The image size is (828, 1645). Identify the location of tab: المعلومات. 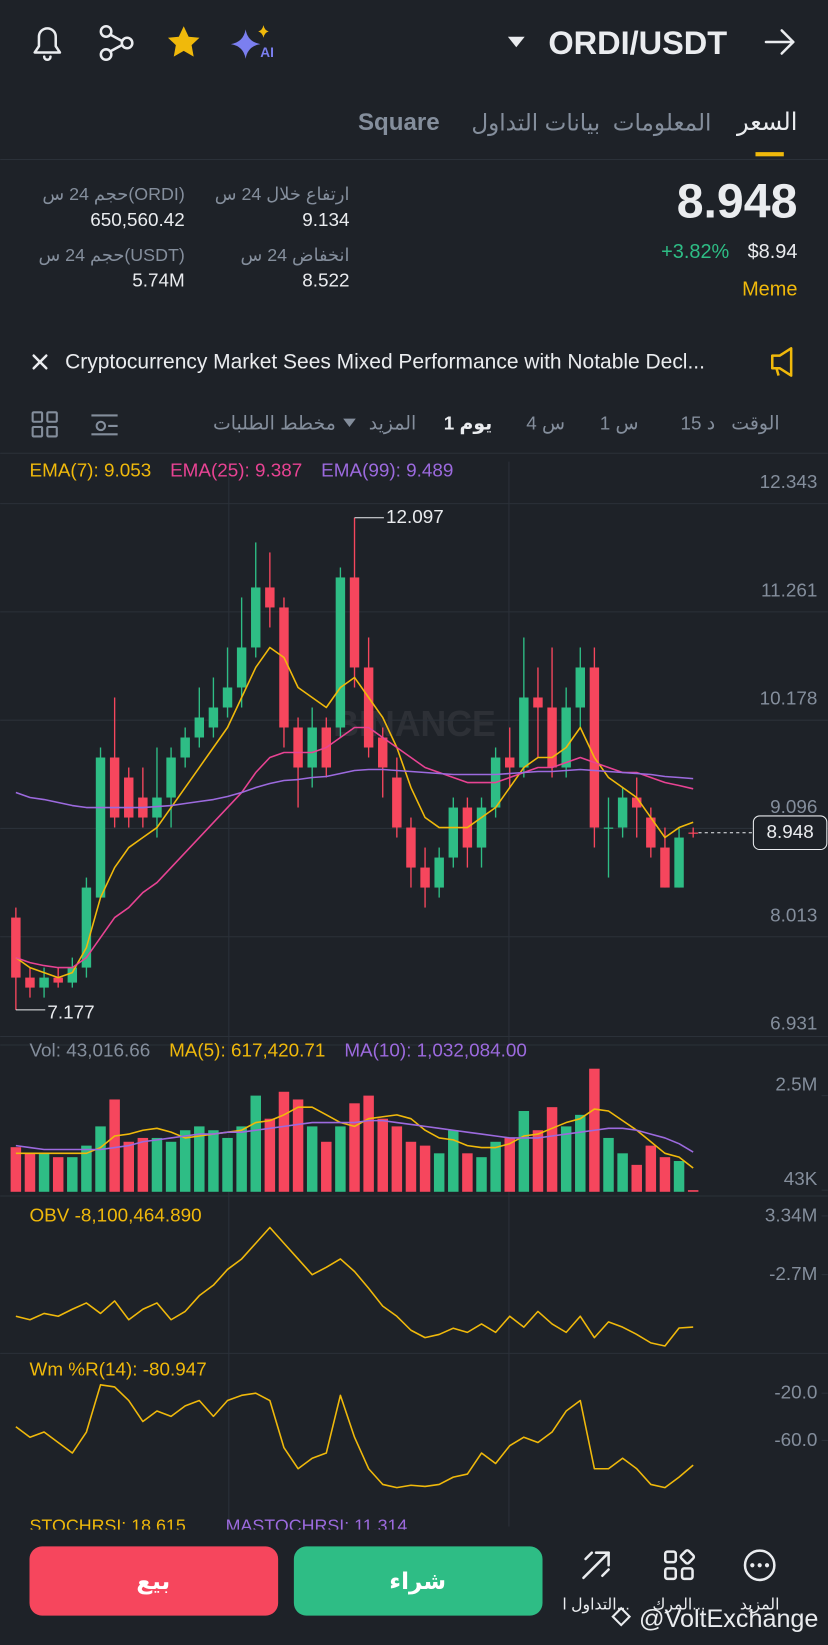
(662, 123).